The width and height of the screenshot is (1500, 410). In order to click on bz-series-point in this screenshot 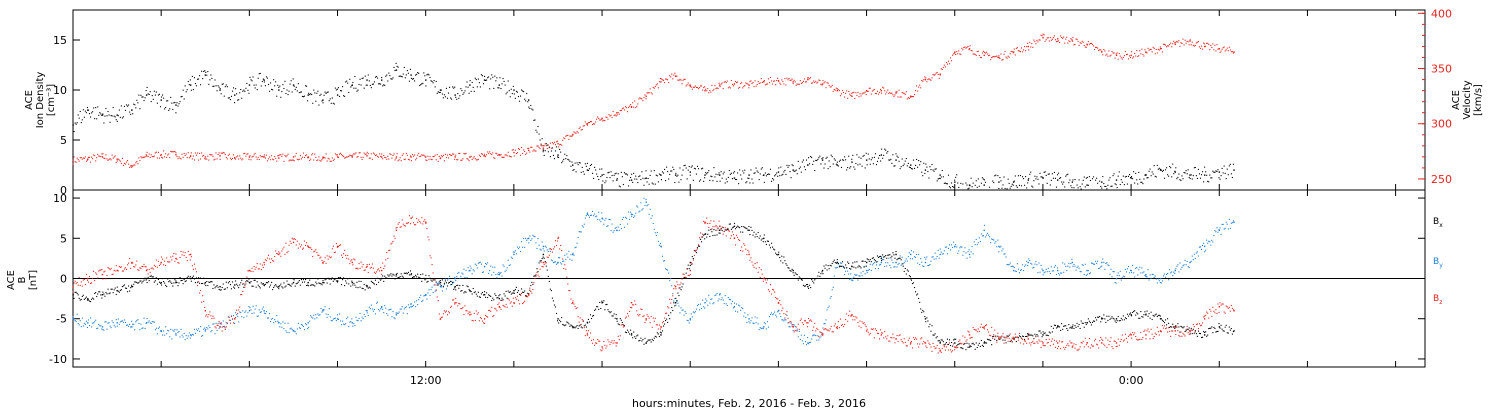, I will do `click(675, 286)`.